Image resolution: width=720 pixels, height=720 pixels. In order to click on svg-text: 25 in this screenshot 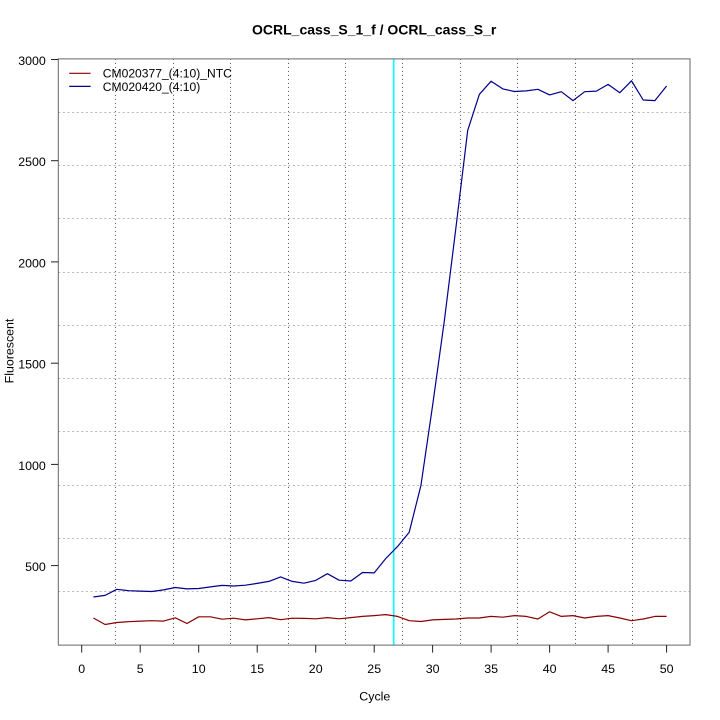, I will do `click(374, 669)`.